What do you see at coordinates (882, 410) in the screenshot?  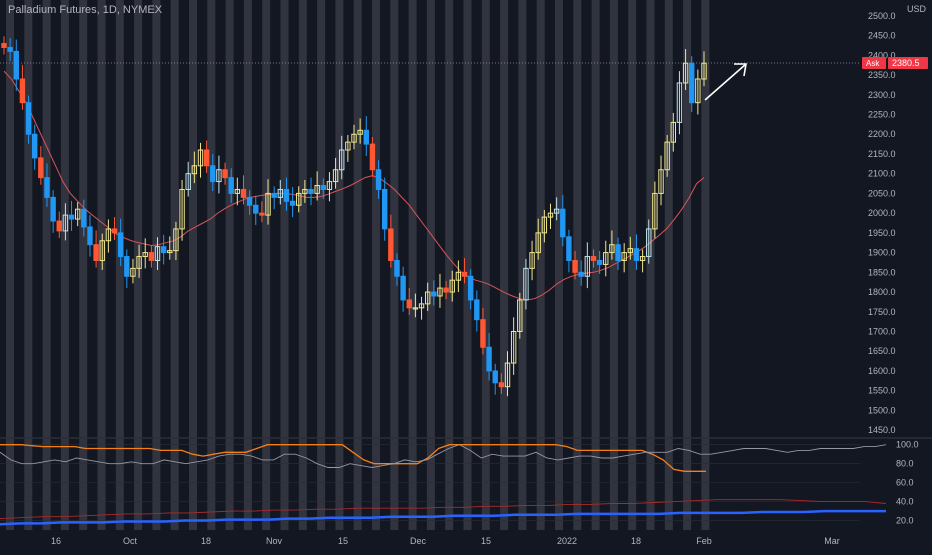 I see `y-tick-label: 1500.0` at bounding box center [882, 410].